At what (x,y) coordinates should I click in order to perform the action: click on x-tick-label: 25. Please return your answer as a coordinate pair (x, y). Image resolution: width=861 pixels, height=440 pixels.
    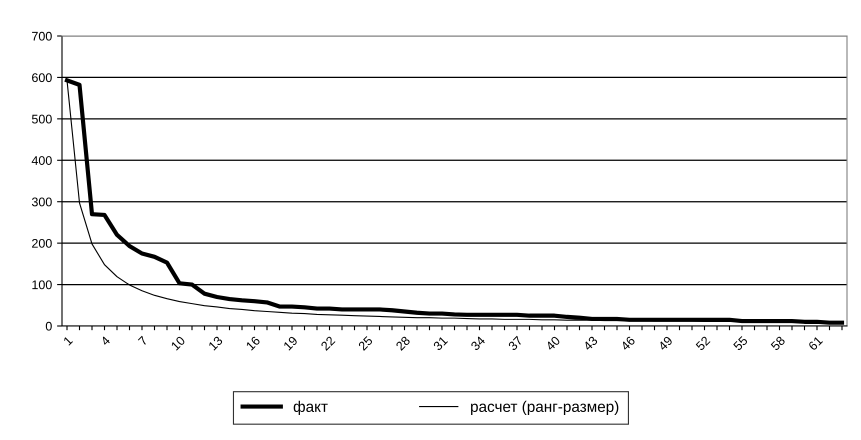
    Looking at the image, I should click on (366, 343).